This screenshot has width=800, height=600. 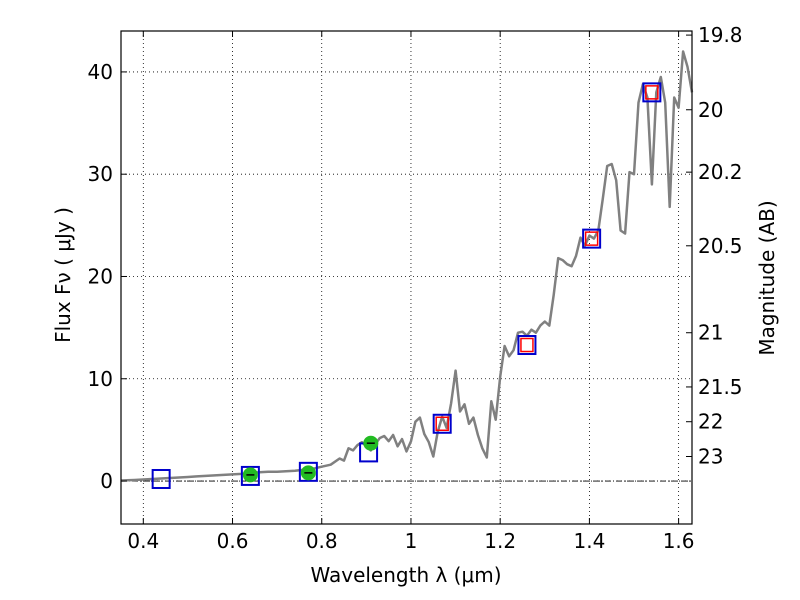 What do you see at coordinates (143, 541) in the screenshot?
I see `x-tick-label: 0.4` at bounding box center [143, 541].